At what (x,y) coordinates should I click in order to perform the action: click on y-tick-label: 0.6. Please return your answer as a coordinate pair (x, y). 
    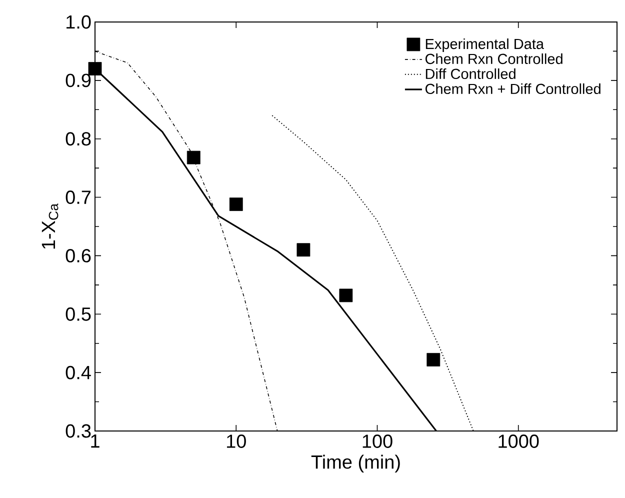
    Looking at the image, I should click on (78, 255).